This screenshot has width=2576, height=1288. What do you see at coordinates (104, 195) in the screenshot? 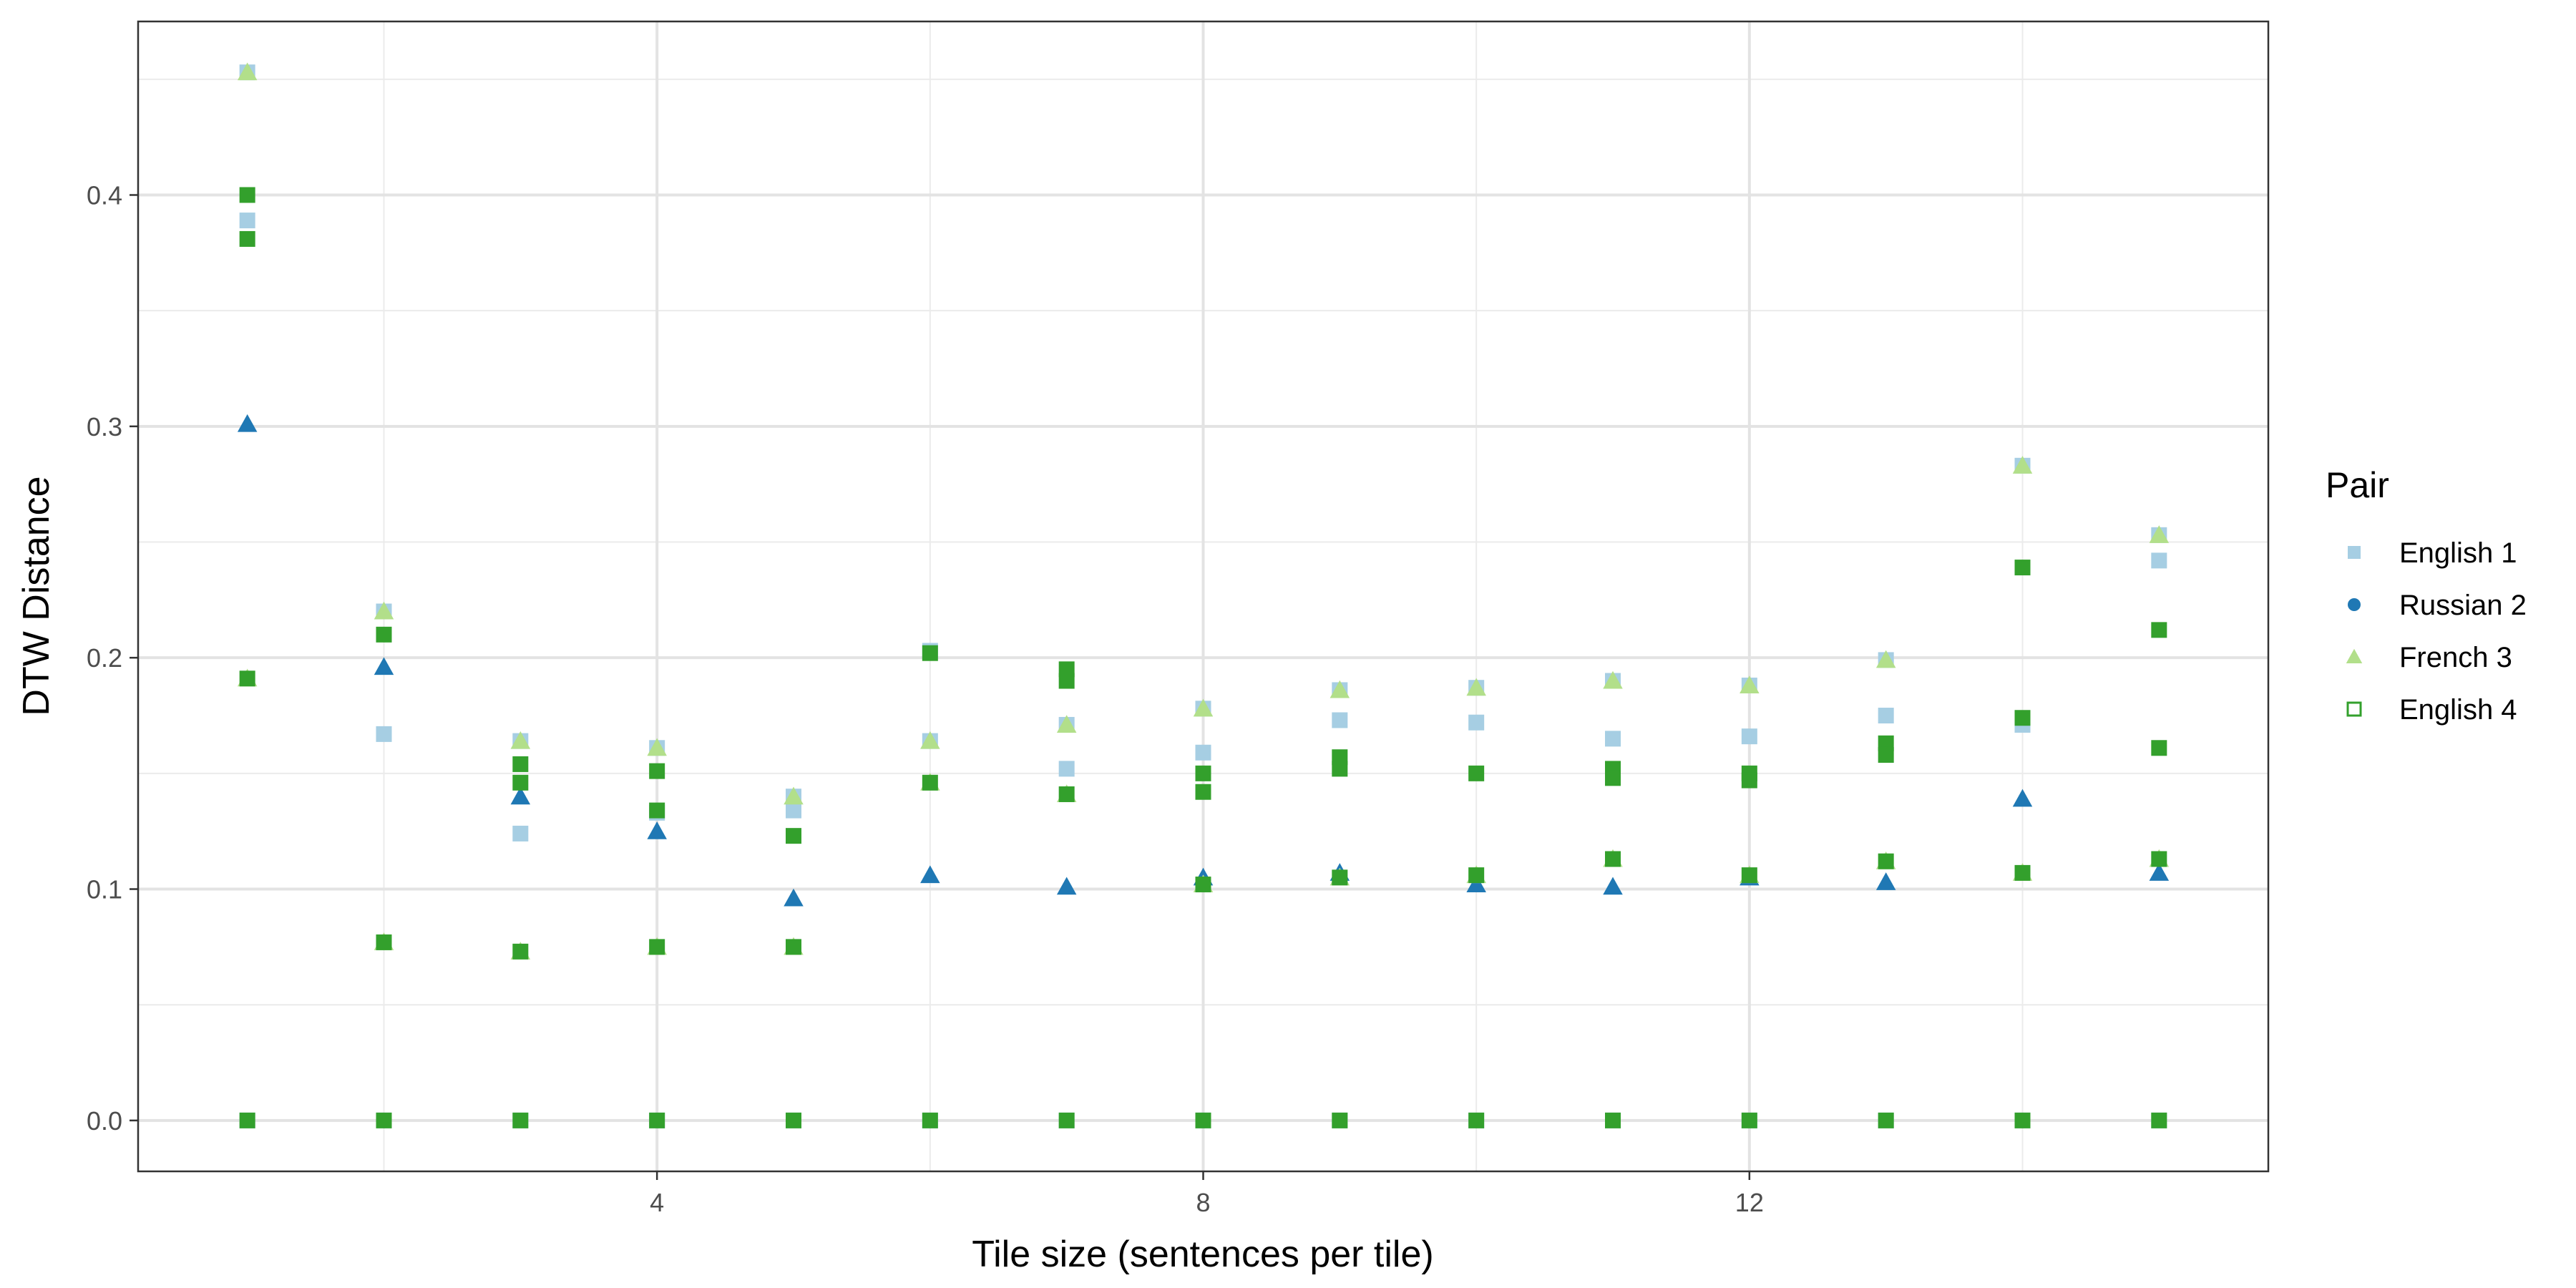
I see `y-tick-label: 0.4` at bounding box center [104, 195].